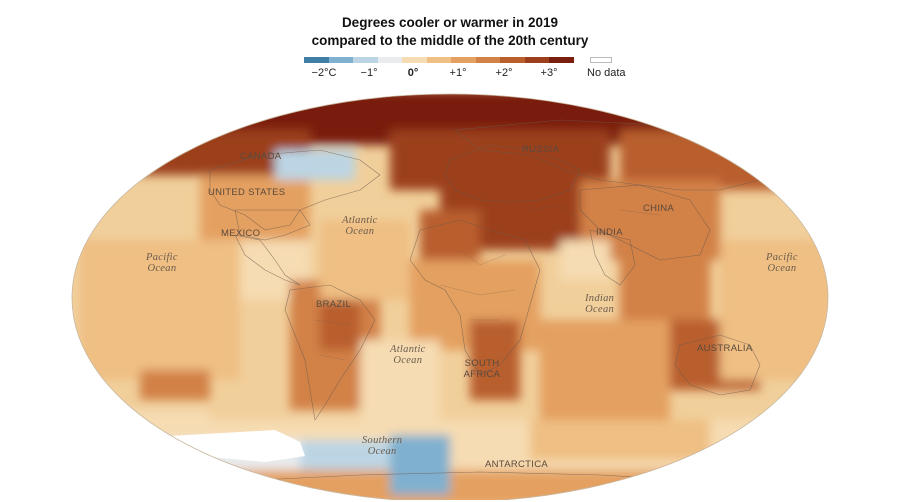 The height and width of the screenshot is (502, 900). Describe the element at coordinates (241, 233) in the screenshot. I see `label-mexico: MEXICO` at that location.